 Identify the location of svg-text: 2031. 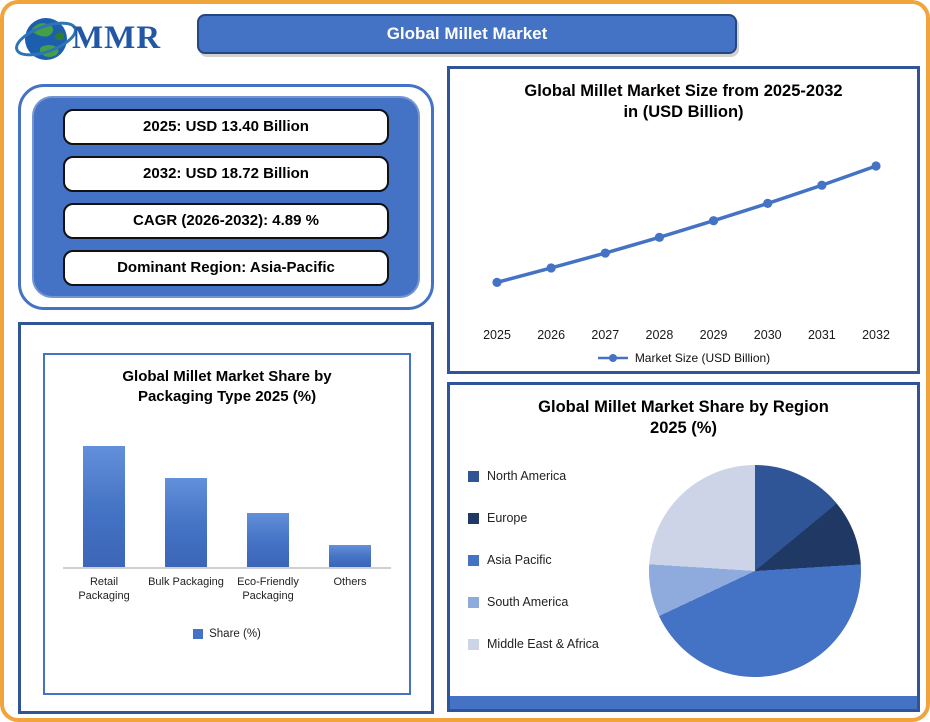
(822, 335).